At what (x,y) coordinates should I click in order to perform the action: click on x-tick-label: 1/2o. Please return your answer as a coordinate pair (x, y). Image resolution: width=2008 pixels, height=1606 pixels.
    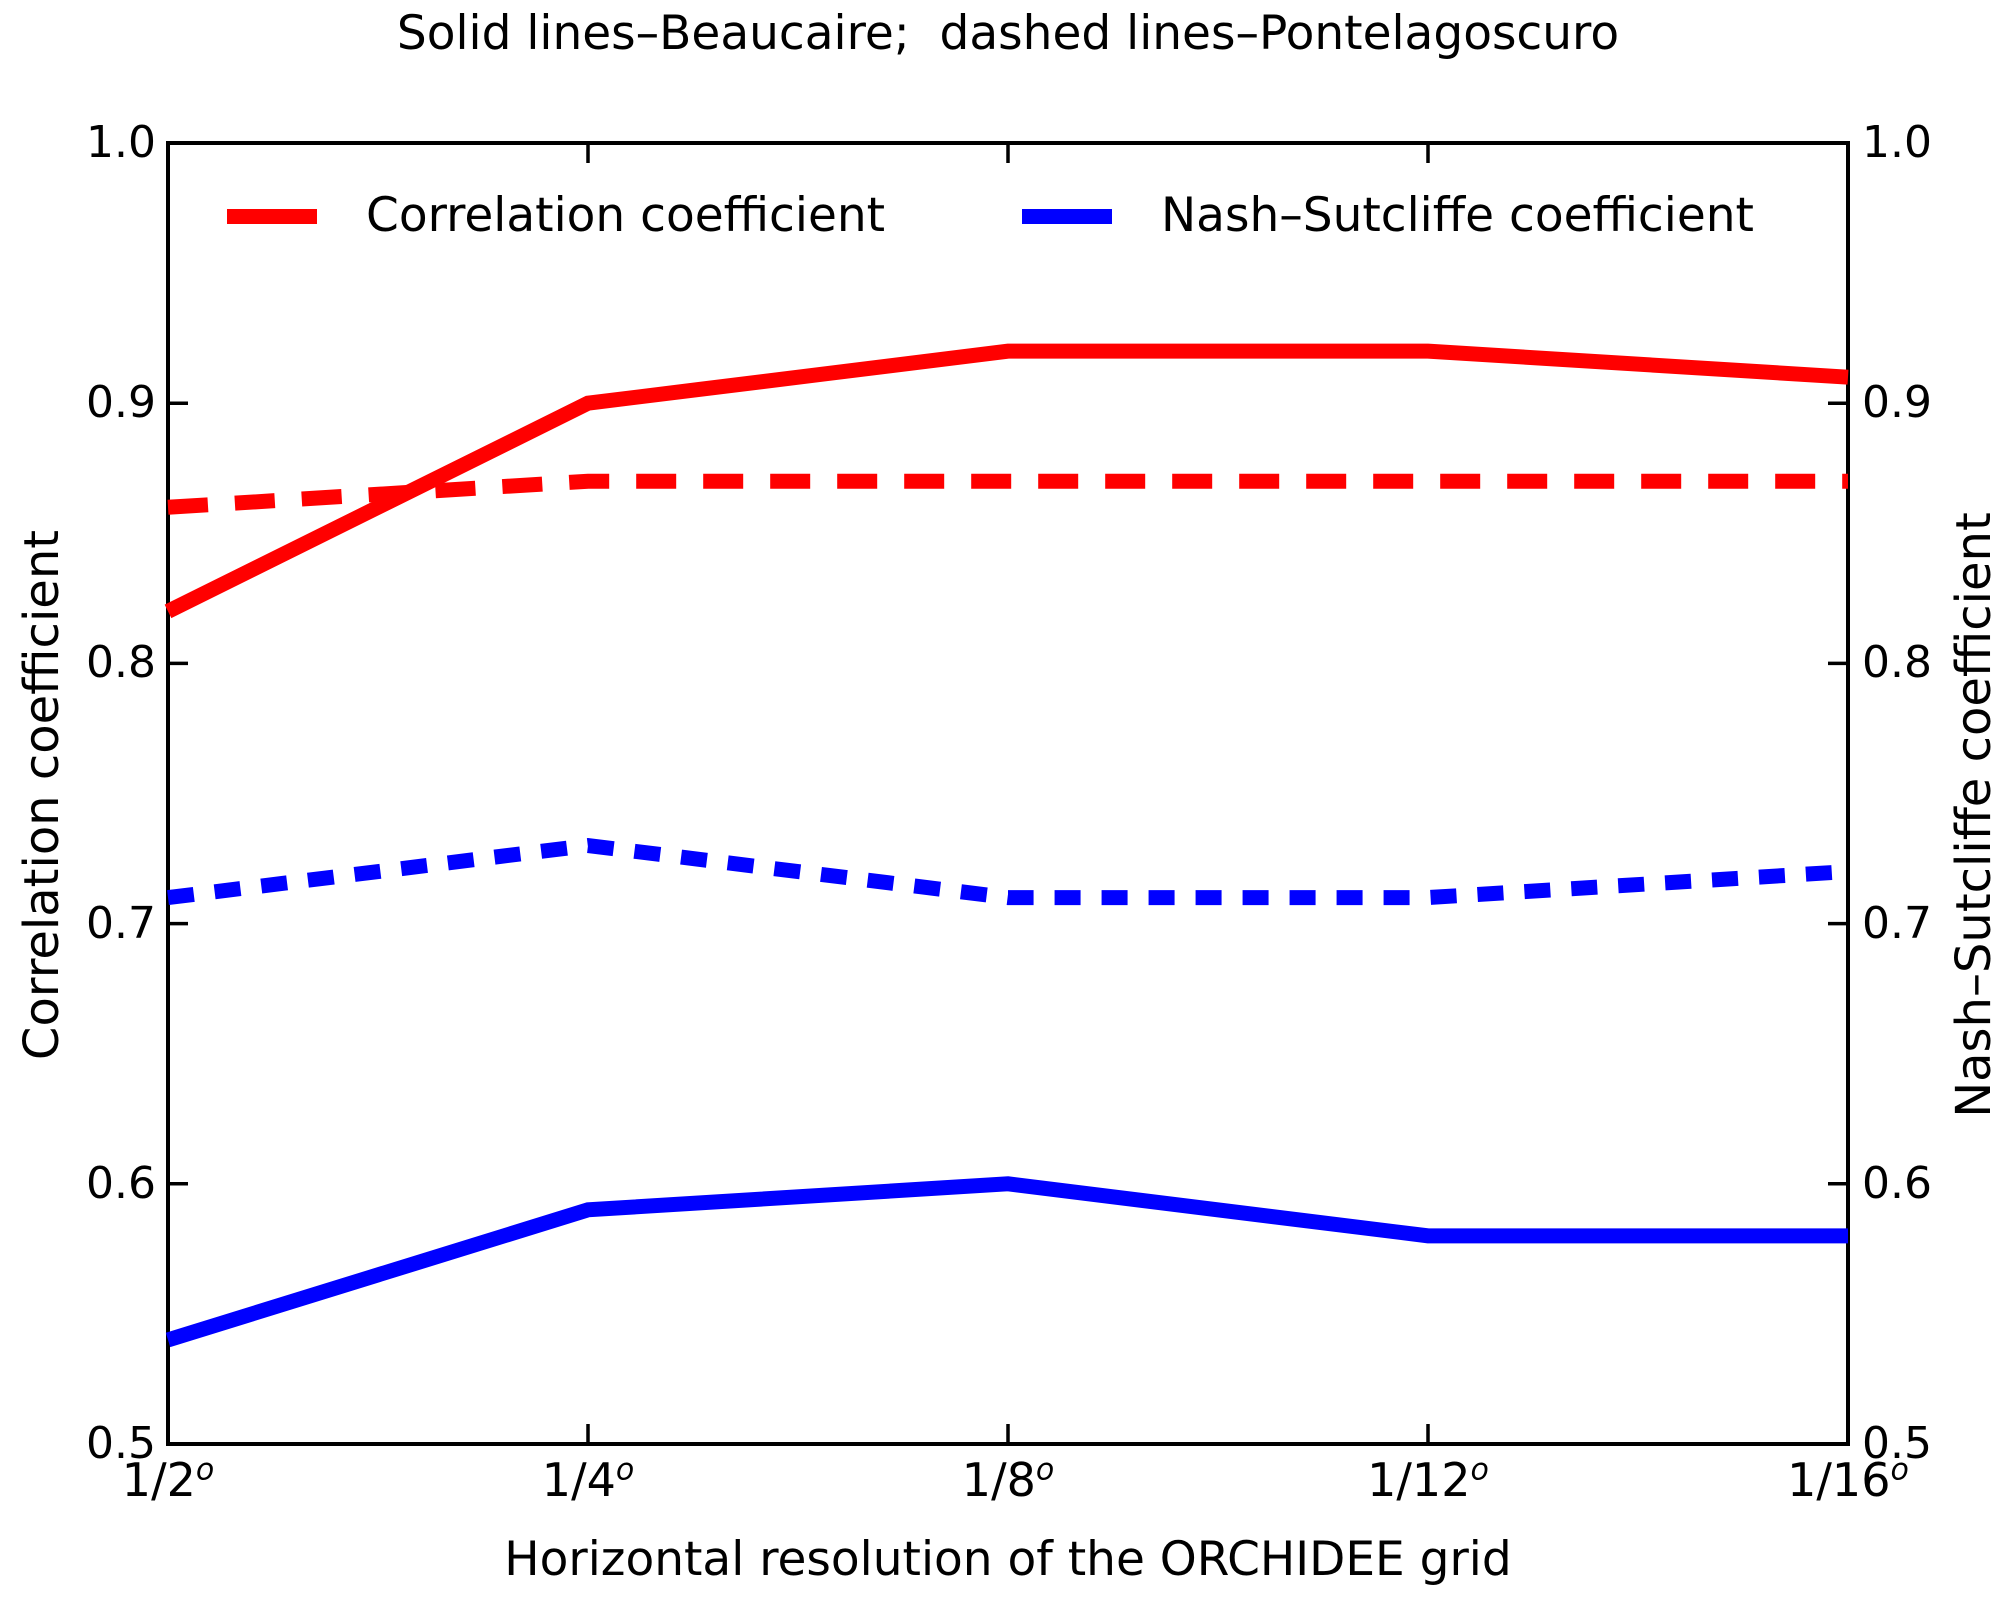
    Looking at the image, I should click on (168, 1479).